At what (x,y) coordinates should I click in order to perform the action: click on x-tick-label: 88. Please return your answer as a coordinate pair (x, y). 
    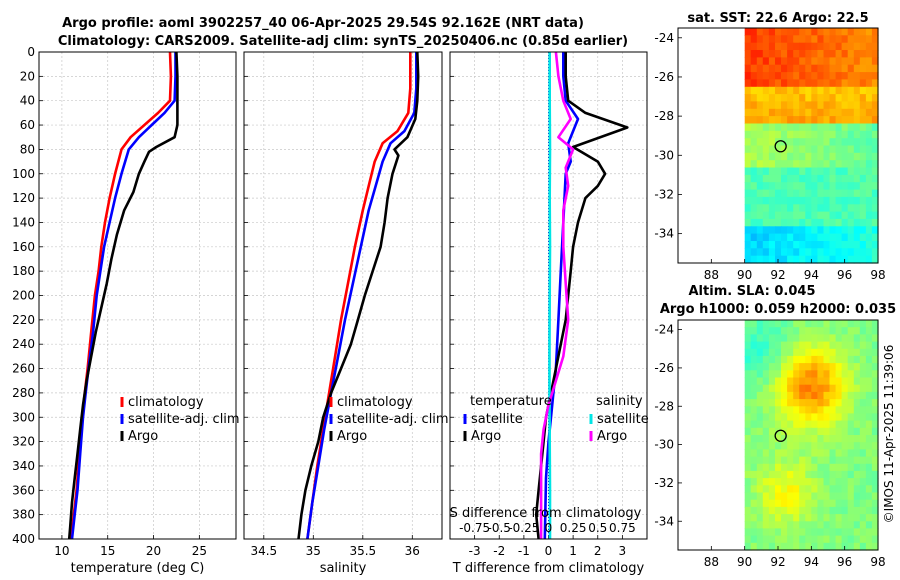
    Looking at the image, I should click on (711, 562).